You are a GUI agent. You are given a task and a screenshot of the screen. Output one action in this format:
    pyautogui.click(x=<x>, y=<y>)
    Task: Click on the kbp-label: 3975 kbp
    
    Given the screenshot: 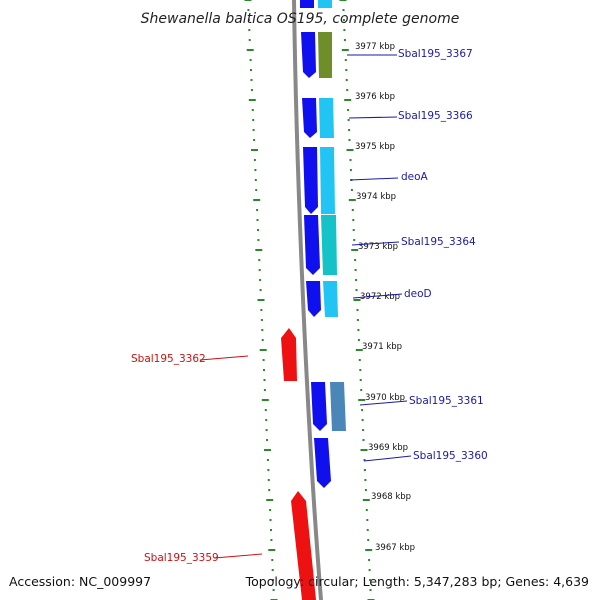 What is the action you would take?
    pyautogui.click(x=375, y=147)
    